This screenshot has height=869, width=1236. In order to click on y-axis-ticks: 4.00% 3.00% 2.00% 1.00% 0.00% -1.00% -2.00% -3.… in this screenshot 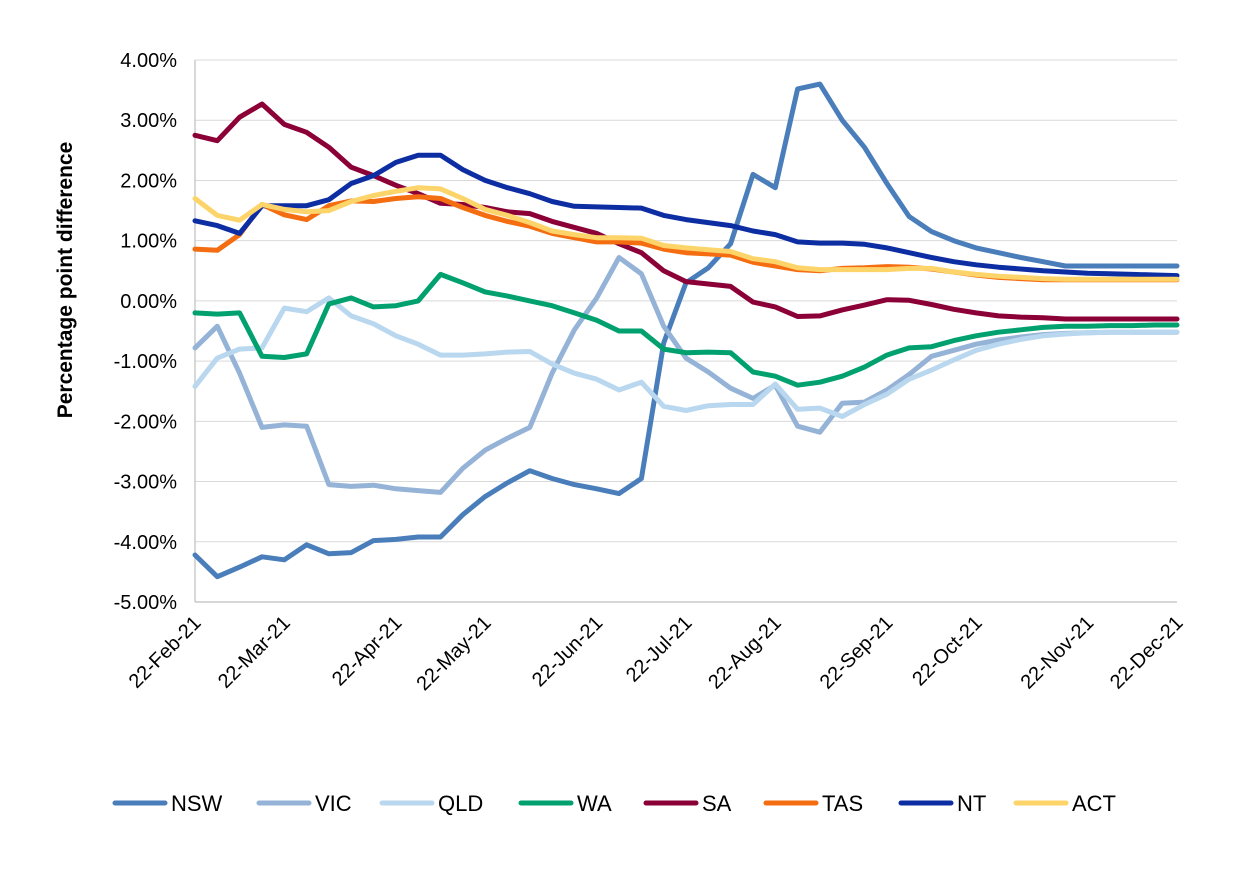, I will do `click(146, 332)`.